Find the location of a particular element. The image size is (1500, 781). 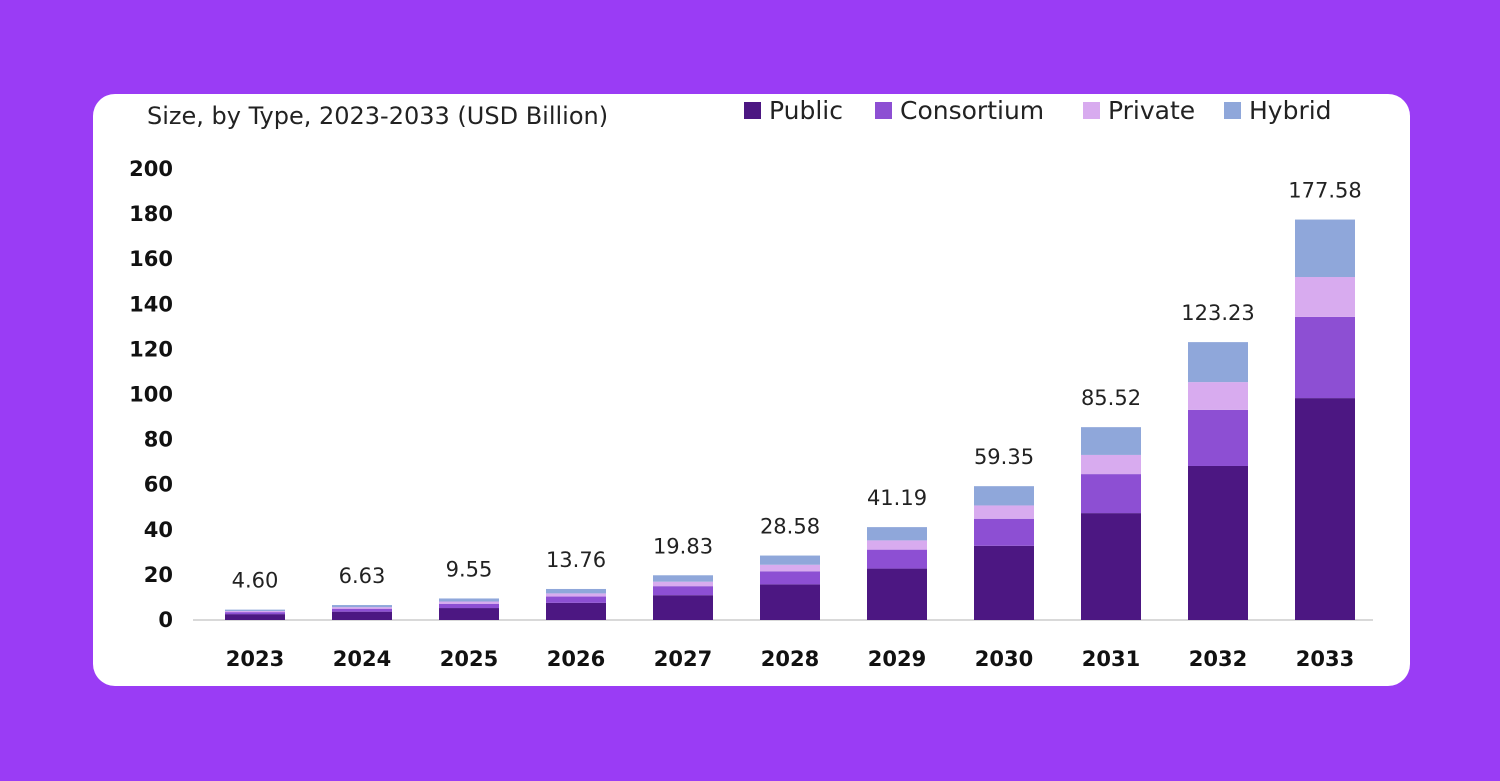

legend-label-public: Public is located at coordinates (806, 110).